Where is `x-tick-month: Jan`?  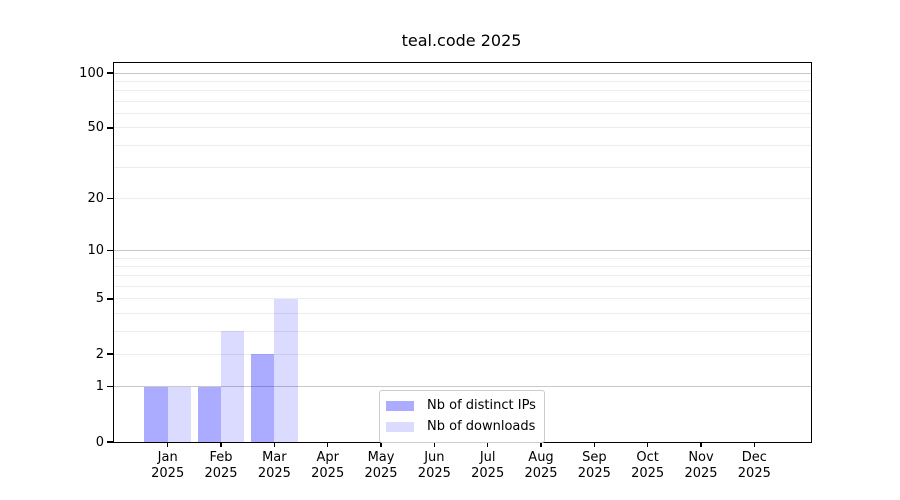
x-tick-month: Jan is located at coordinates (167, 457).